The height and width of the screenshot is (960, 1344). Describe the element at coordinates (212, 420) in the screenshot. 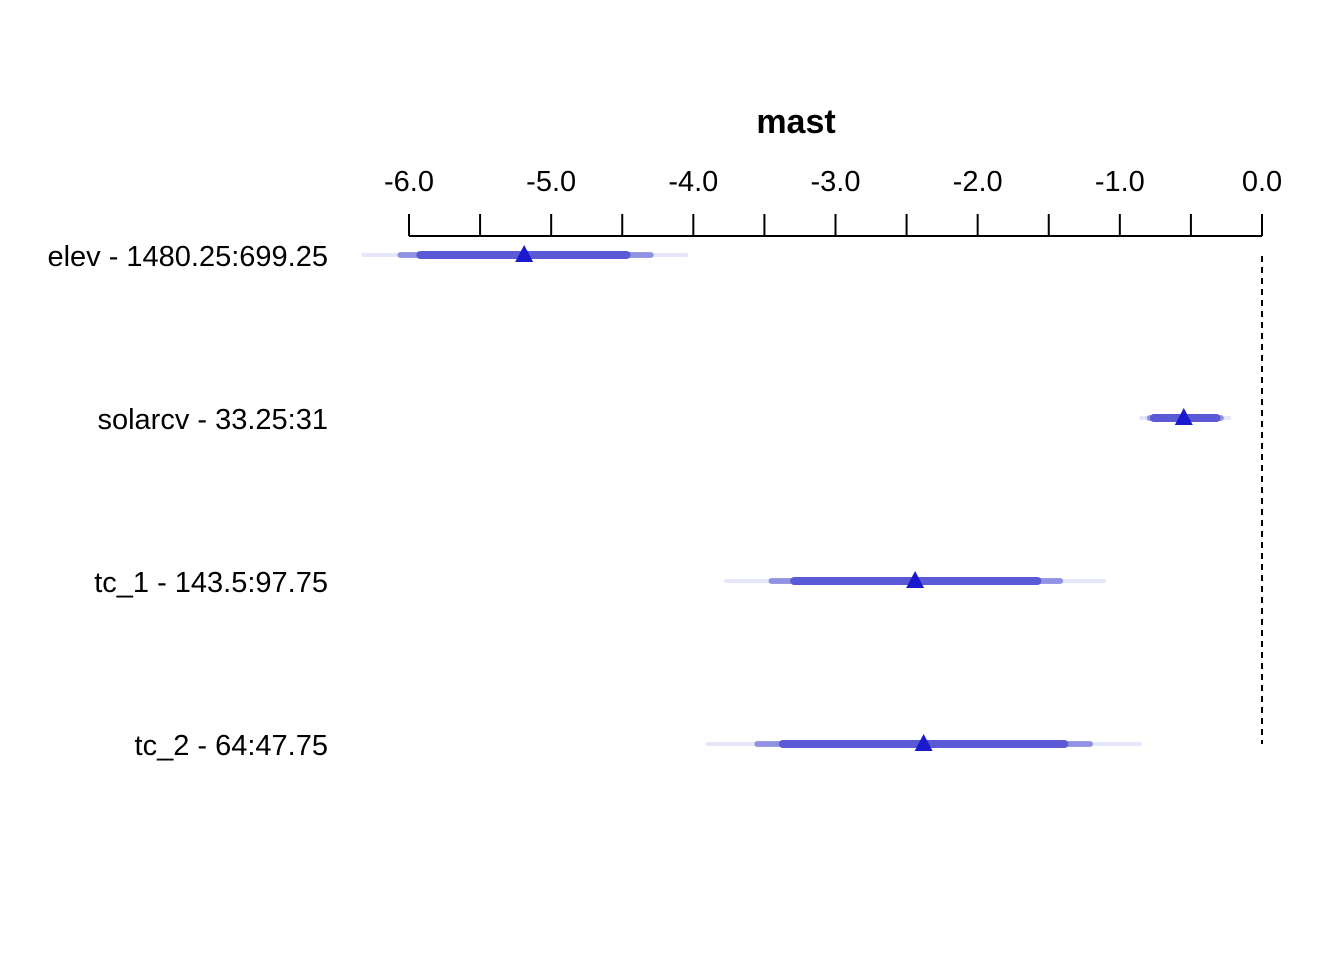

I see `row-label: solarcv - 33.25:31` at that location.